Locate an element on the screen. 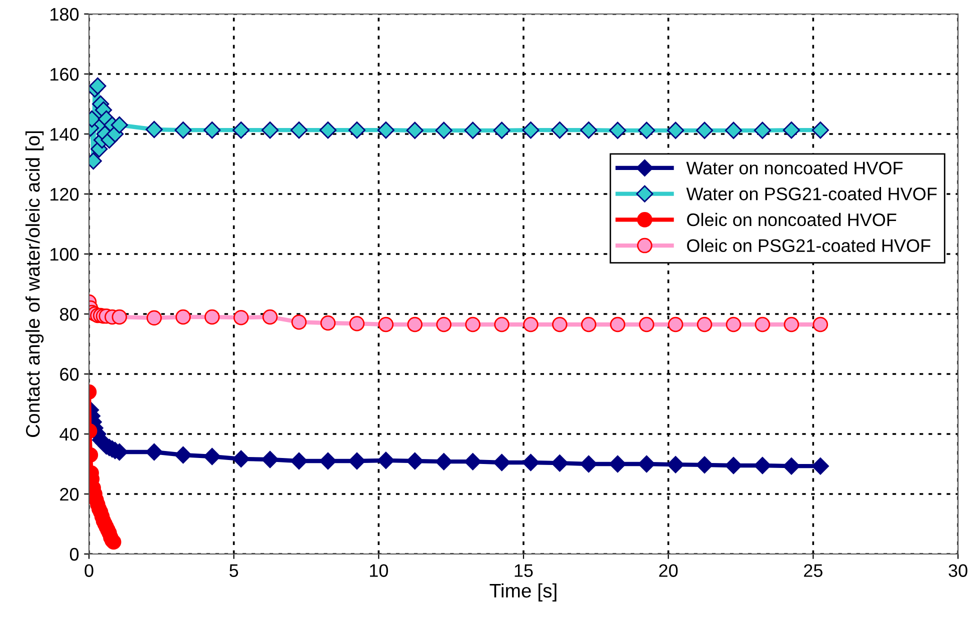 The image size is (970, 620). y-tick-label: 140 is located at coordinates (64, 134).